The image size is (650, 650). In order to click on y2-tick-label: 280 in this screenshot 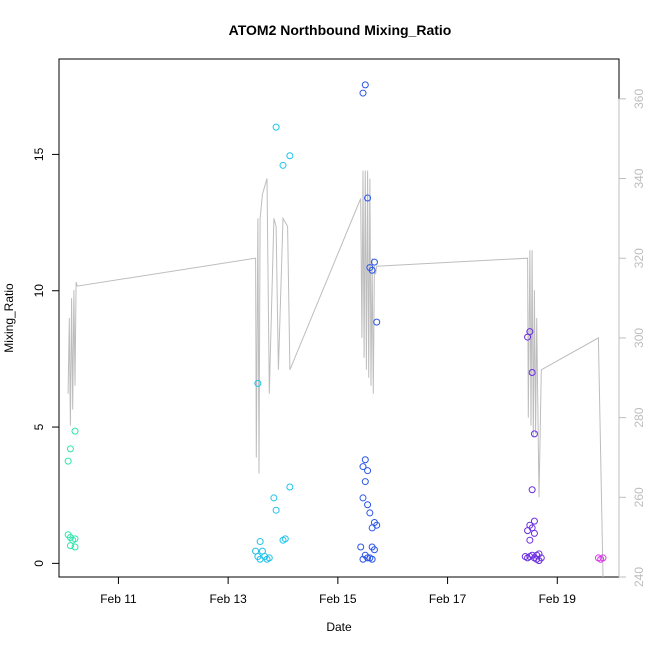, I will do `click(639, 417)`.